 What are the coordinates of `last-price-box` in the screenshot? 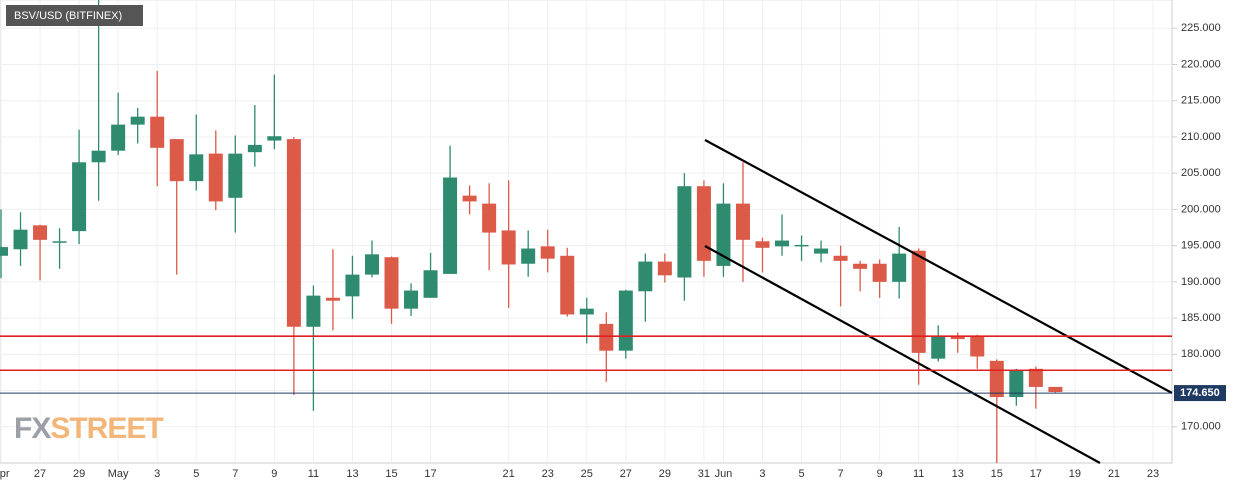 It's located at (1200, 393).